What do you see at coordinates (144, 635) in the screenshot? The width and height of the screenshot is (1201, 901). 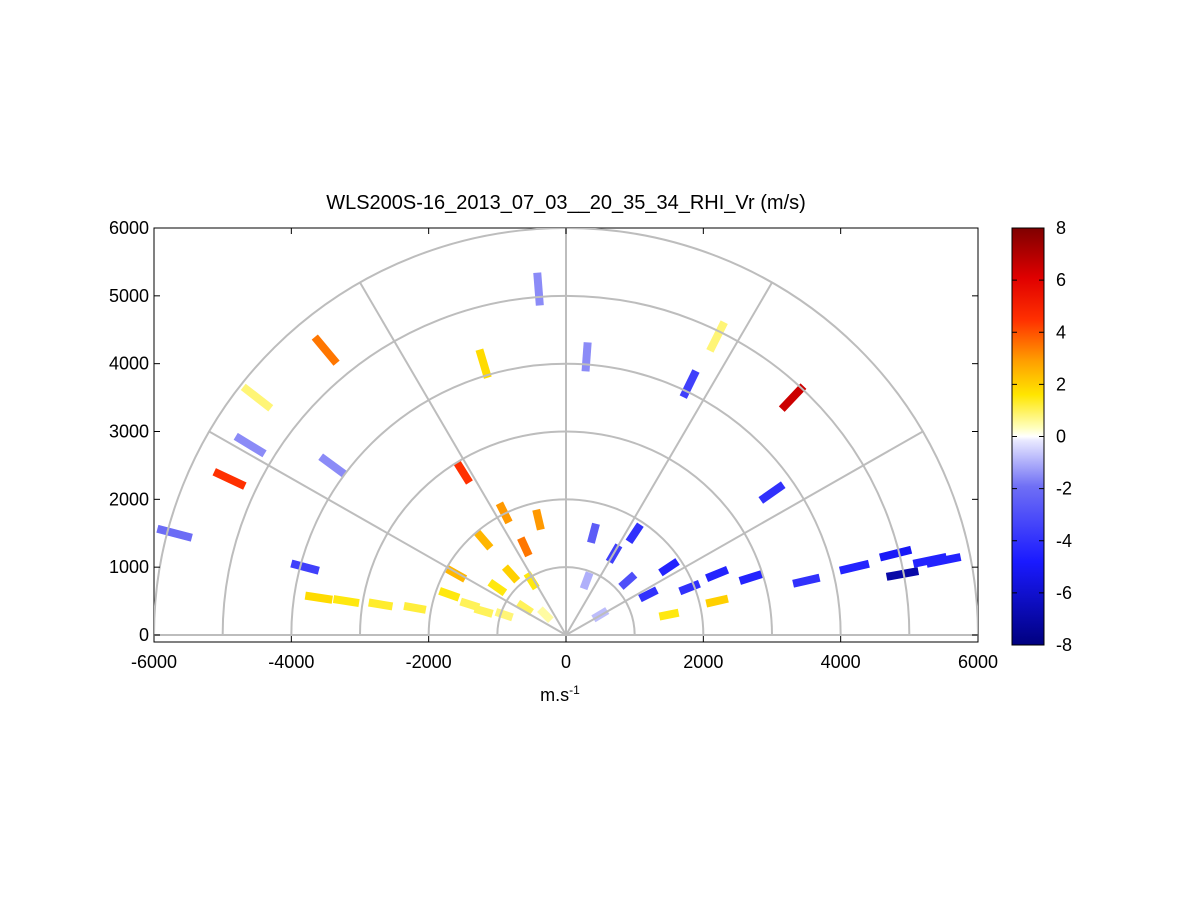 I see `y-tick-label: 0` at bounding box center [144, 635].